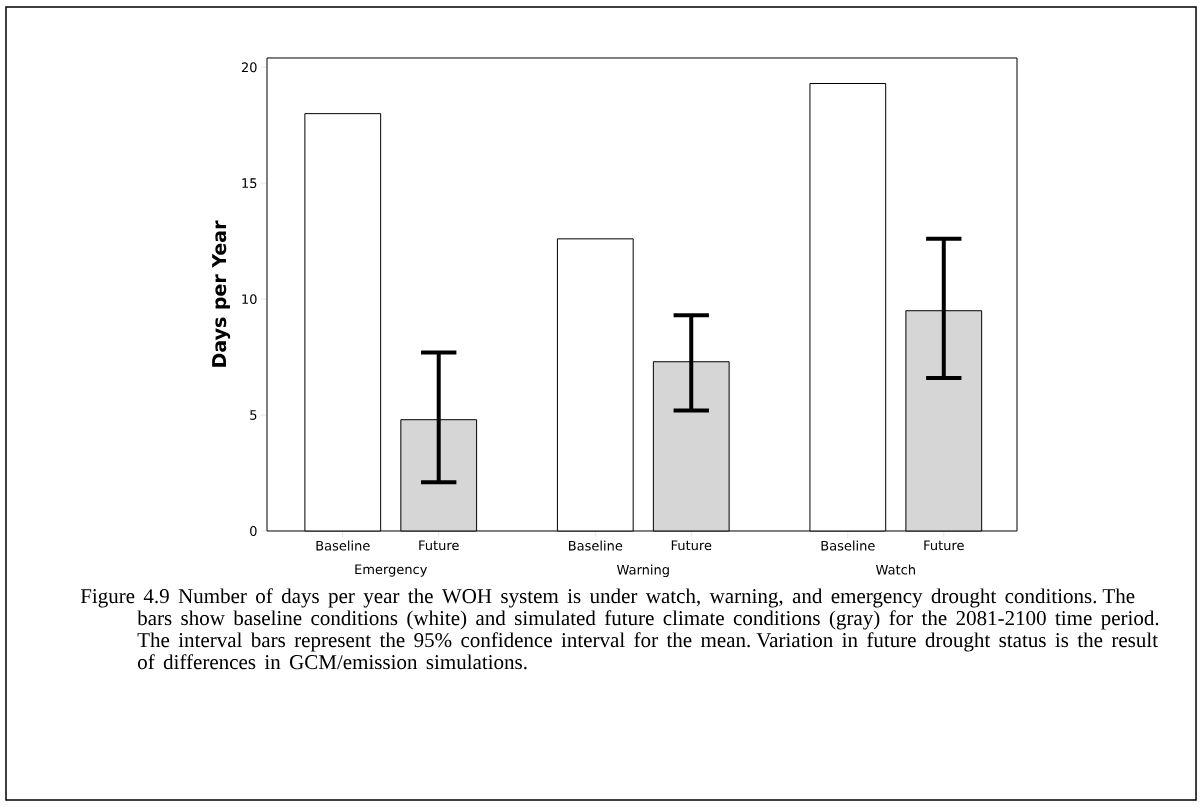 The image size is (1203, 807). What do you see at coordinates (253, 531) in the screenshot?
I see `y-tick-label: 0` at bounding box center [253, 531].